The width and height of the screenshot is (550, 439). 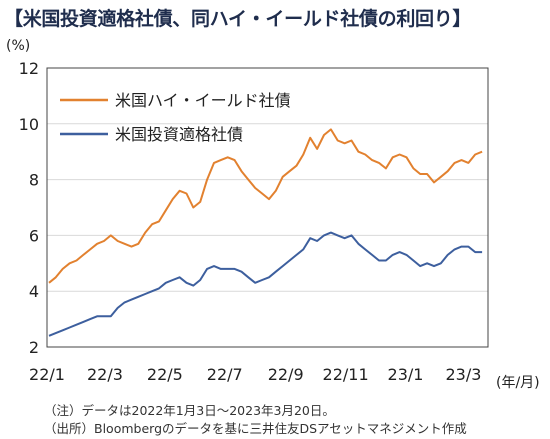 I want to click on x-tick-label: 22/11, so click(x=346, y=374).